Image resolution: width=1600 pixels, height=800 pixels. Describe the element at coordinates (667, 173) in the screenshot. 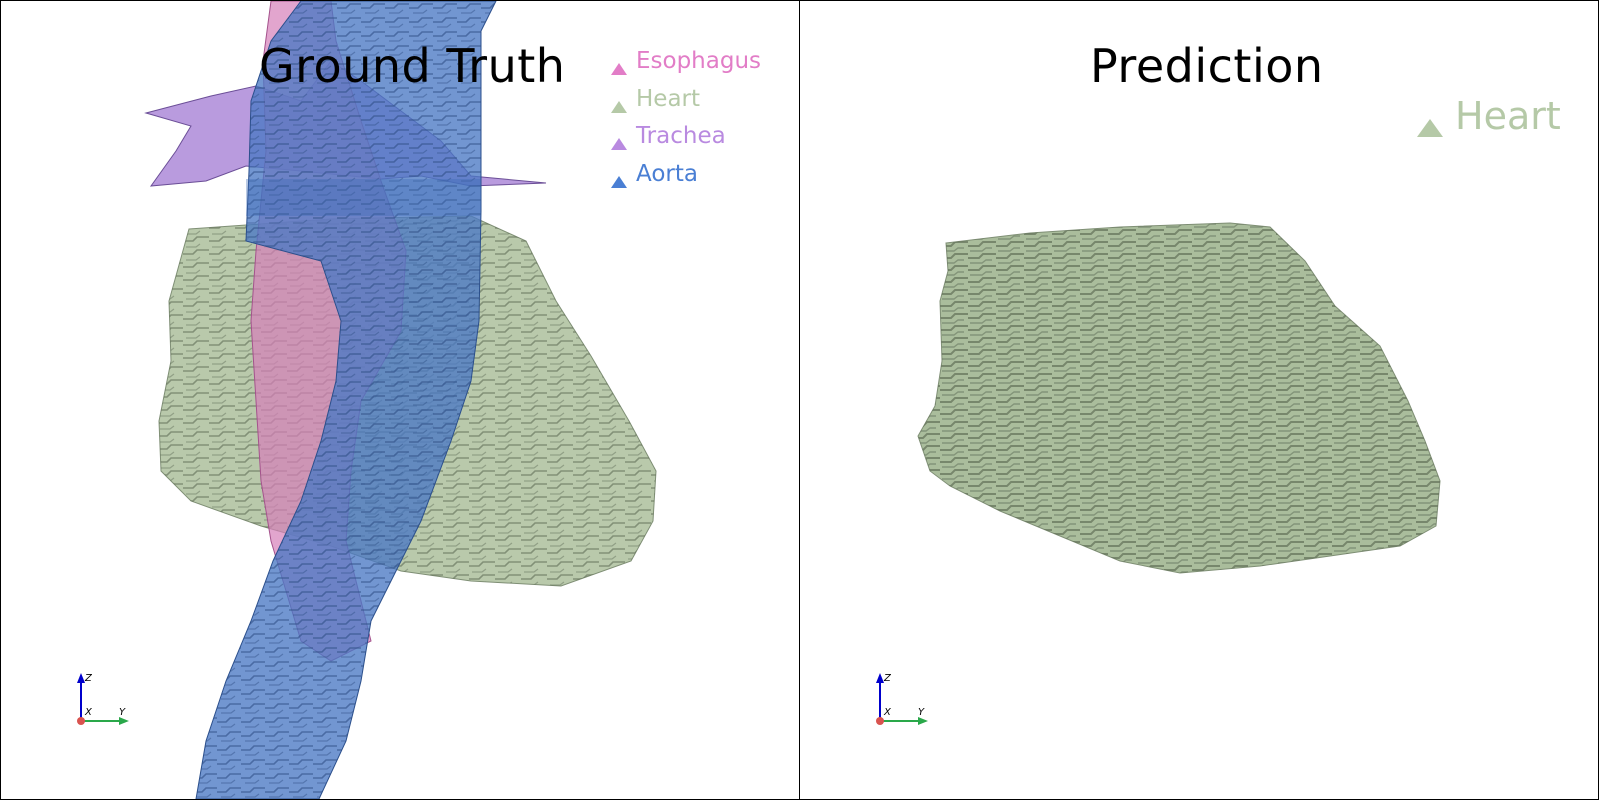

I see `legend-label: Aorta` at that location.